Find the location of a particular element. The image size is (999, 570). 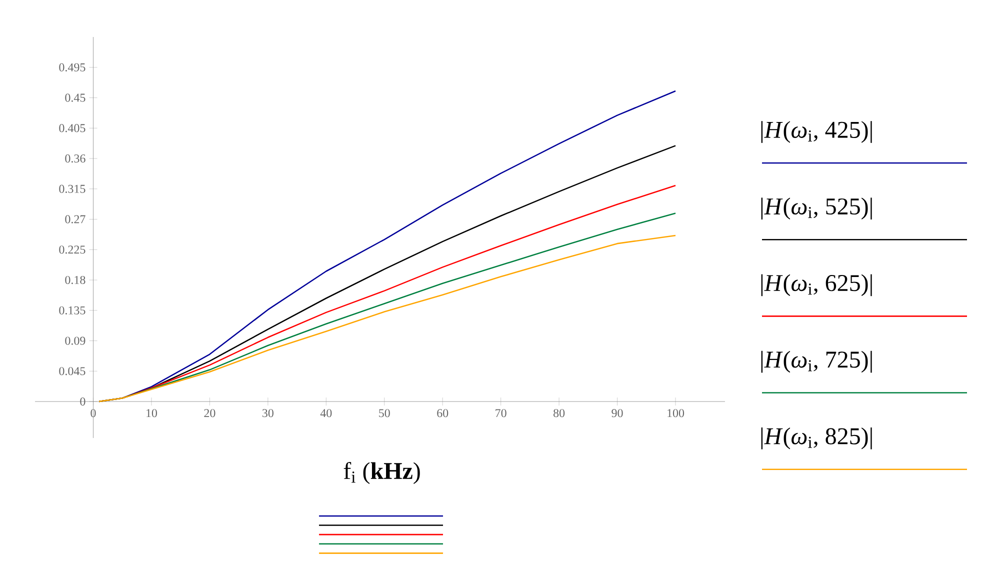

text: |H(ω$_{i}$, 625)| is located at coordinates (816, 285).